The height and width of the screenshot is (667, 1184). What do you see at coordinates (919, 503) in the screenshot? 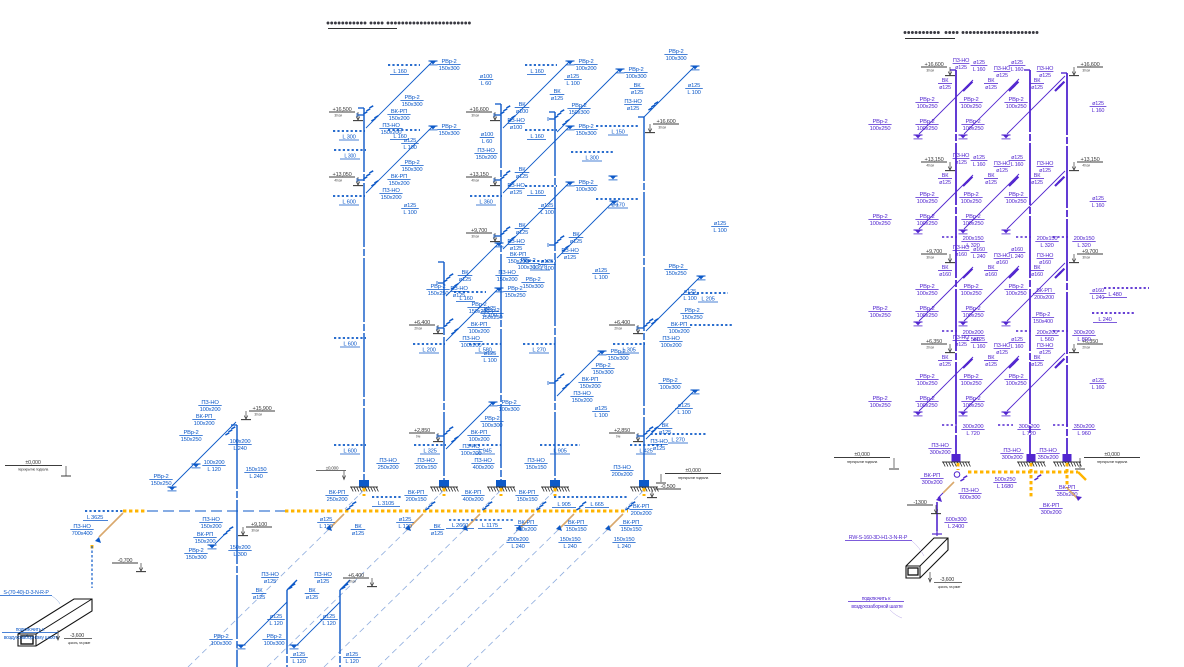
I see `svg-text: -1300` at bounding box center [919, 503].